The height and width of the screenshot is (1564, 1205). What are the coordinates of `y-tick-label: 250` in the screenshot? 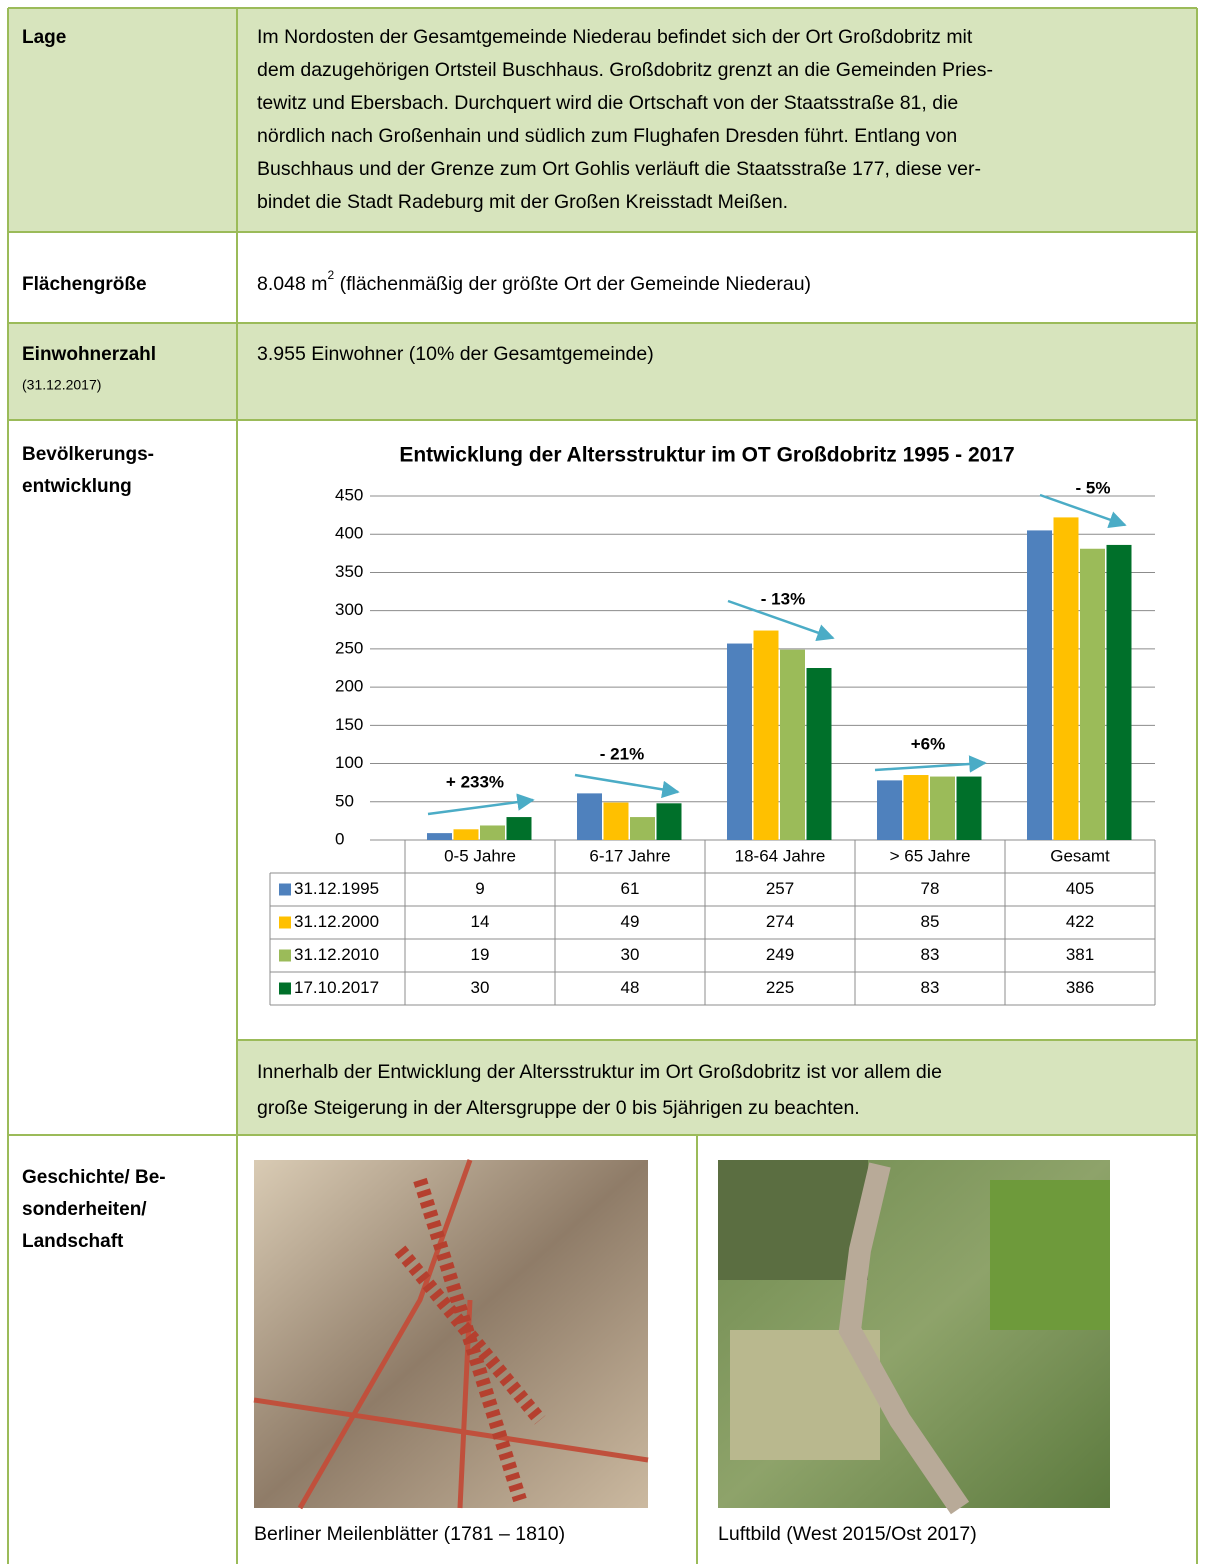 It's located at (349, 647).